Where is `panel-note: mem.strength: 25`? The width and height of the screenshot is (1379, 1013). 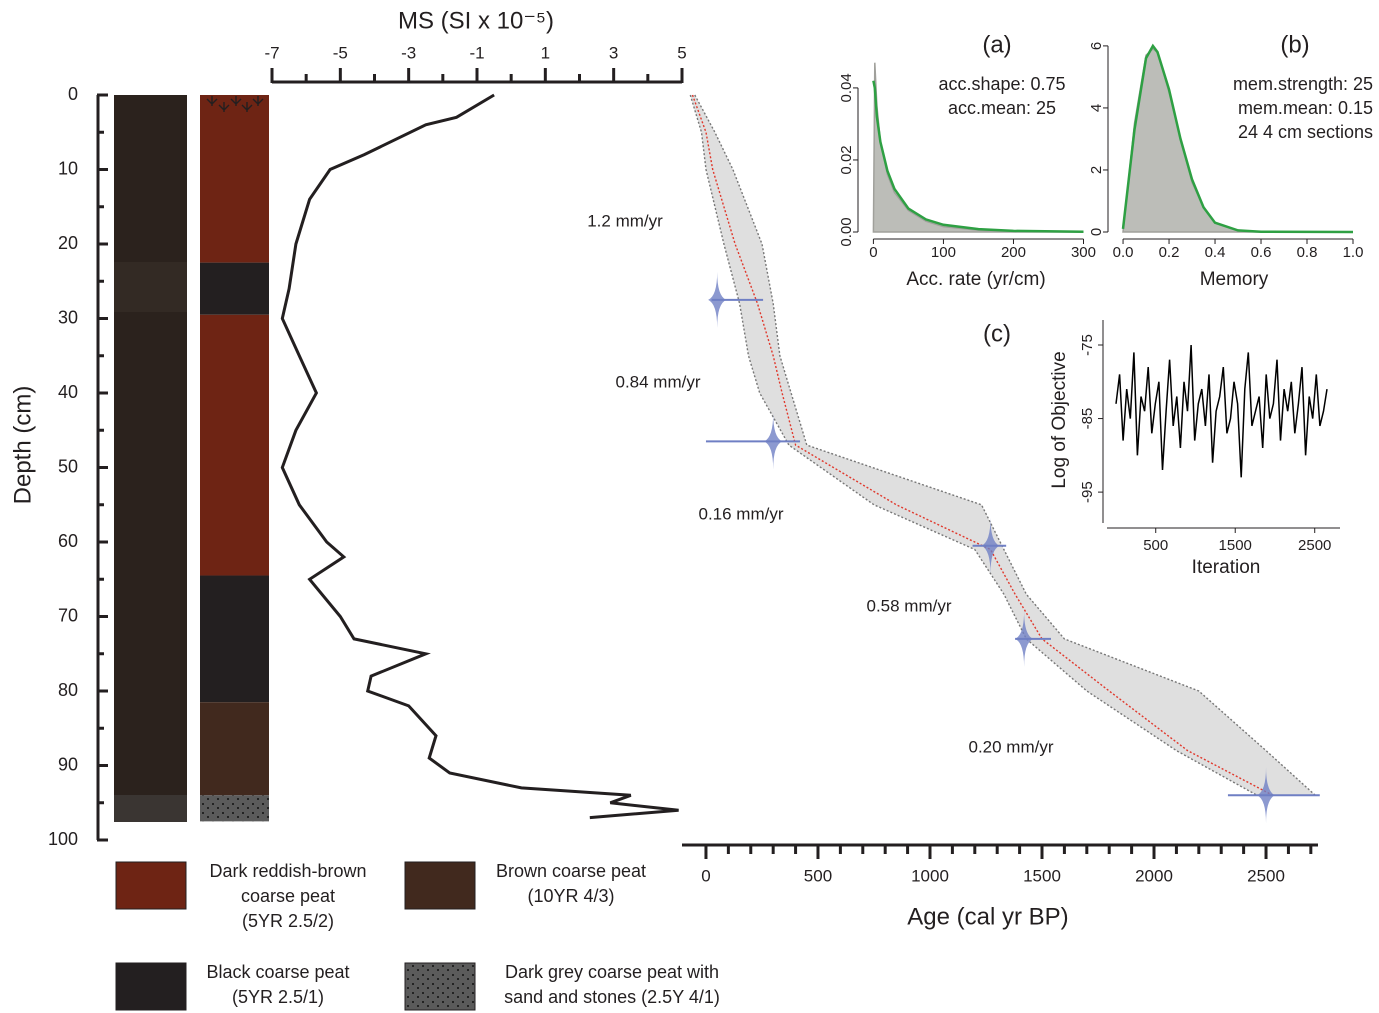
panel-note: mem.strength: 25 is located at coordinates (1303, 84).